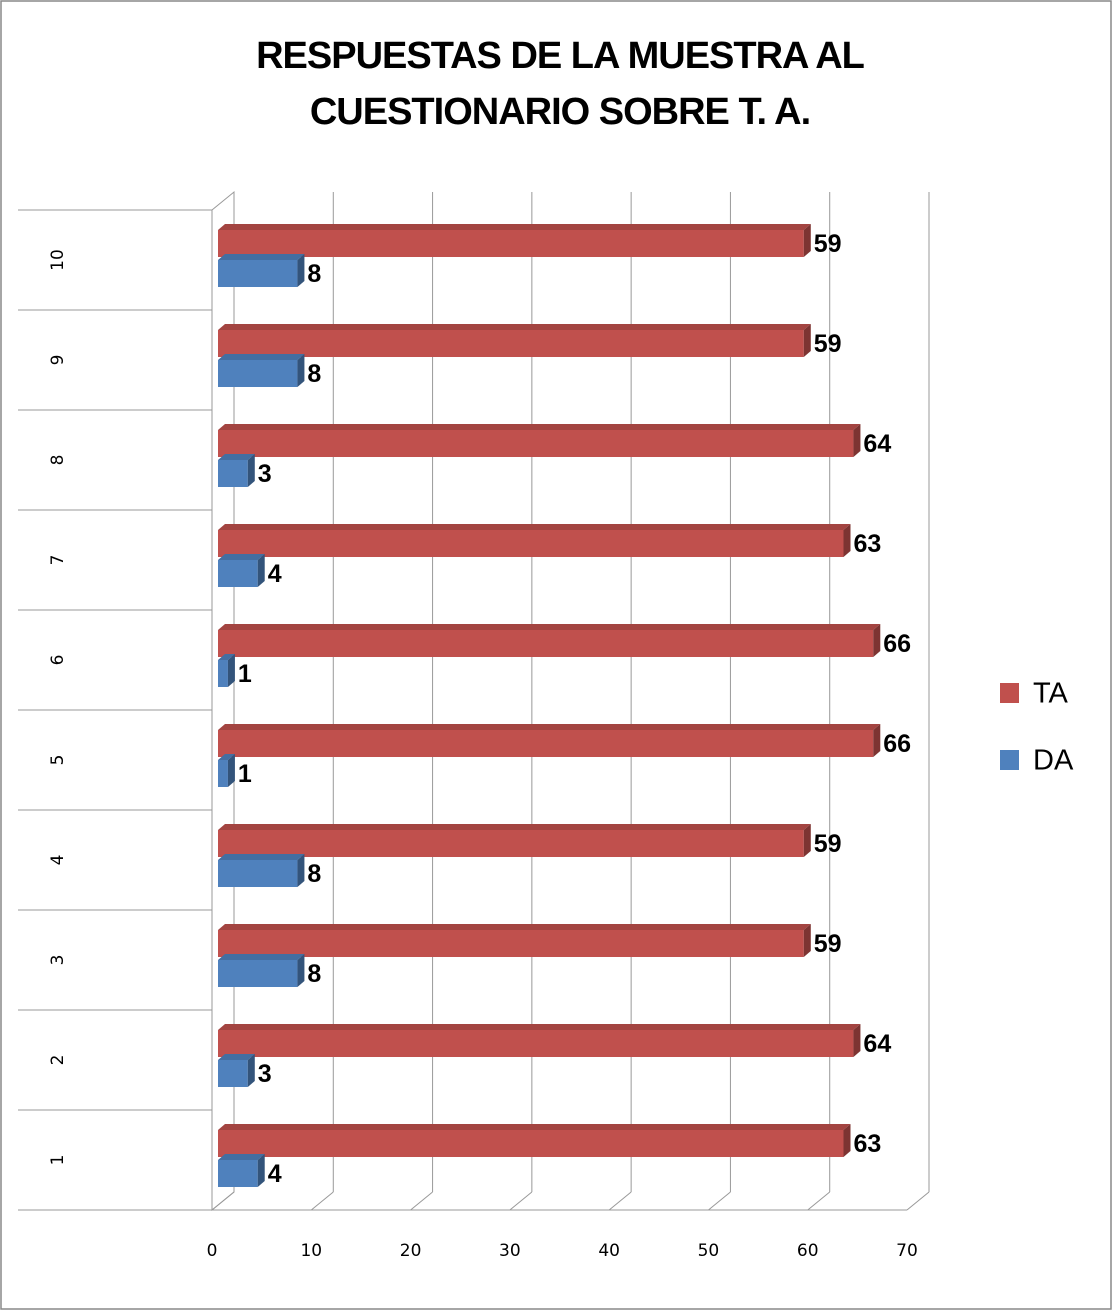 Image resolution: width=1113 pixels, height=1311 pixels. I want to click on x-tick-label: 70, so click(907, 1251).